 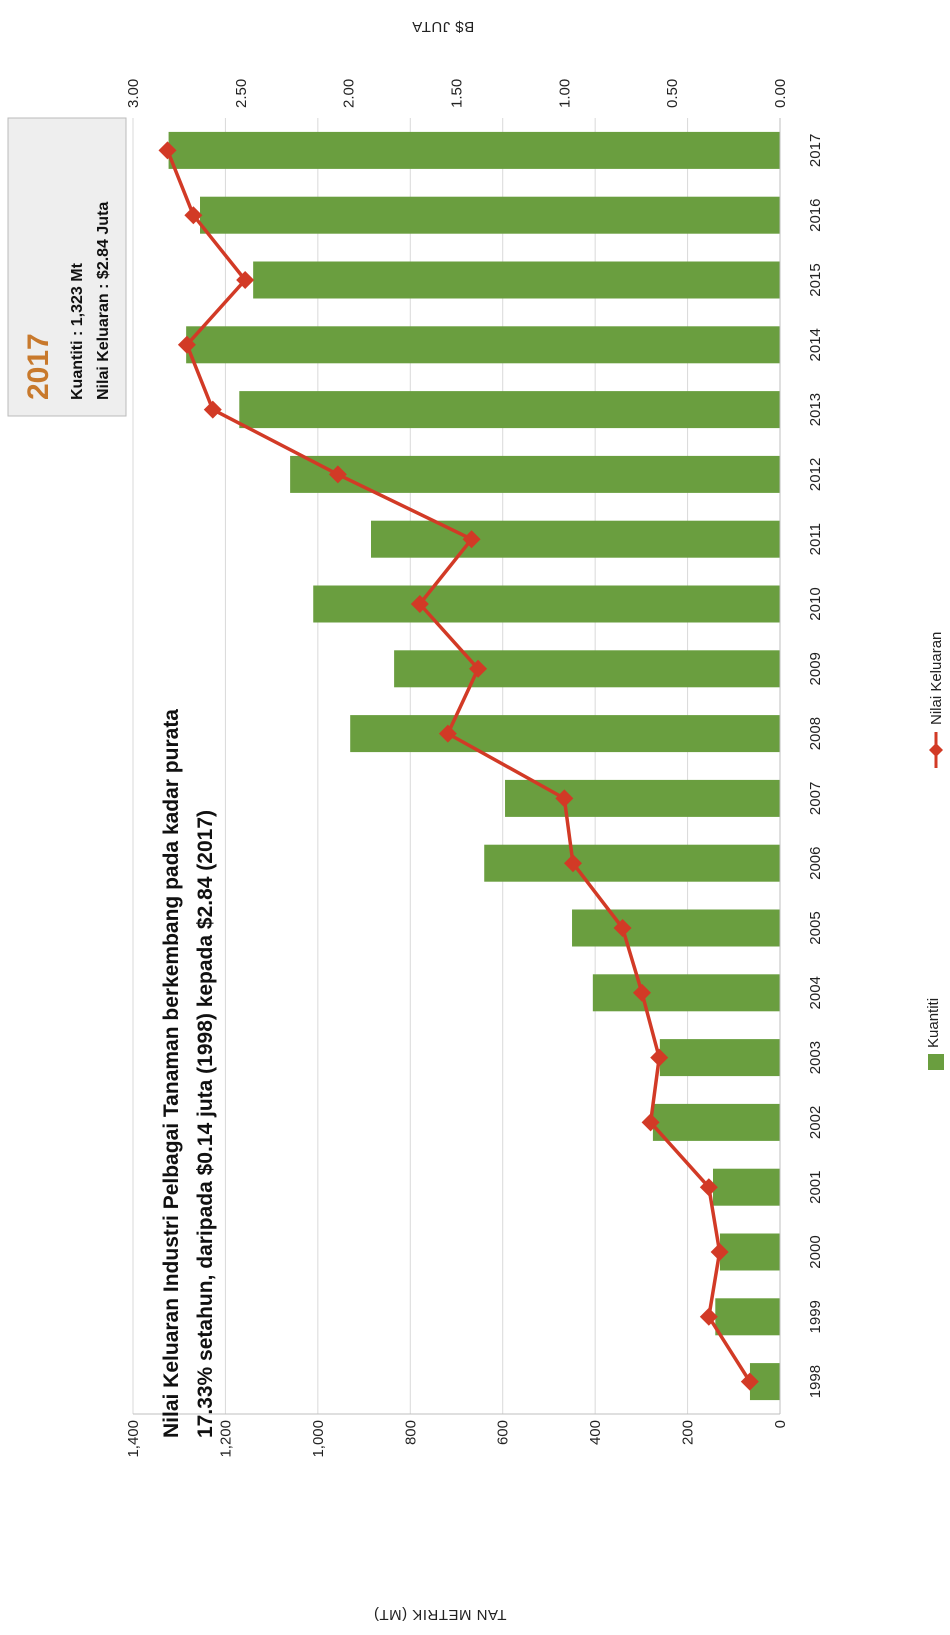 What do you see at coordinates (815, 992) in the screenshot?
I see `category-label-2004: 2004` at bounding box center [815, 992].